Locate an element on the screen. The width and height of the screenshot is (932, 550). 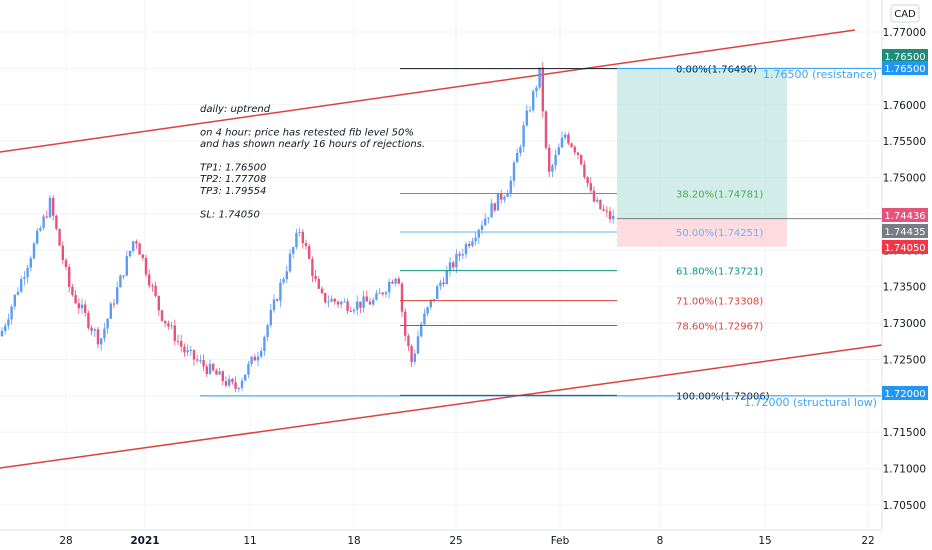
price-badge-label: 1.76500 is located at coordinates (904, 57).